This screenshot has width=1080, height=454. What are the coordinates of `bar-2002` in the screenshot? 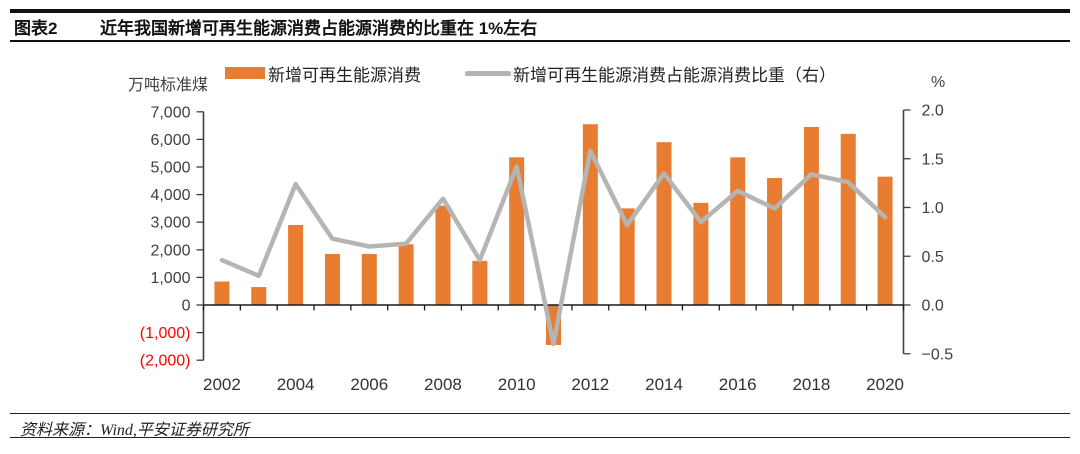 It's located at (222, 293).